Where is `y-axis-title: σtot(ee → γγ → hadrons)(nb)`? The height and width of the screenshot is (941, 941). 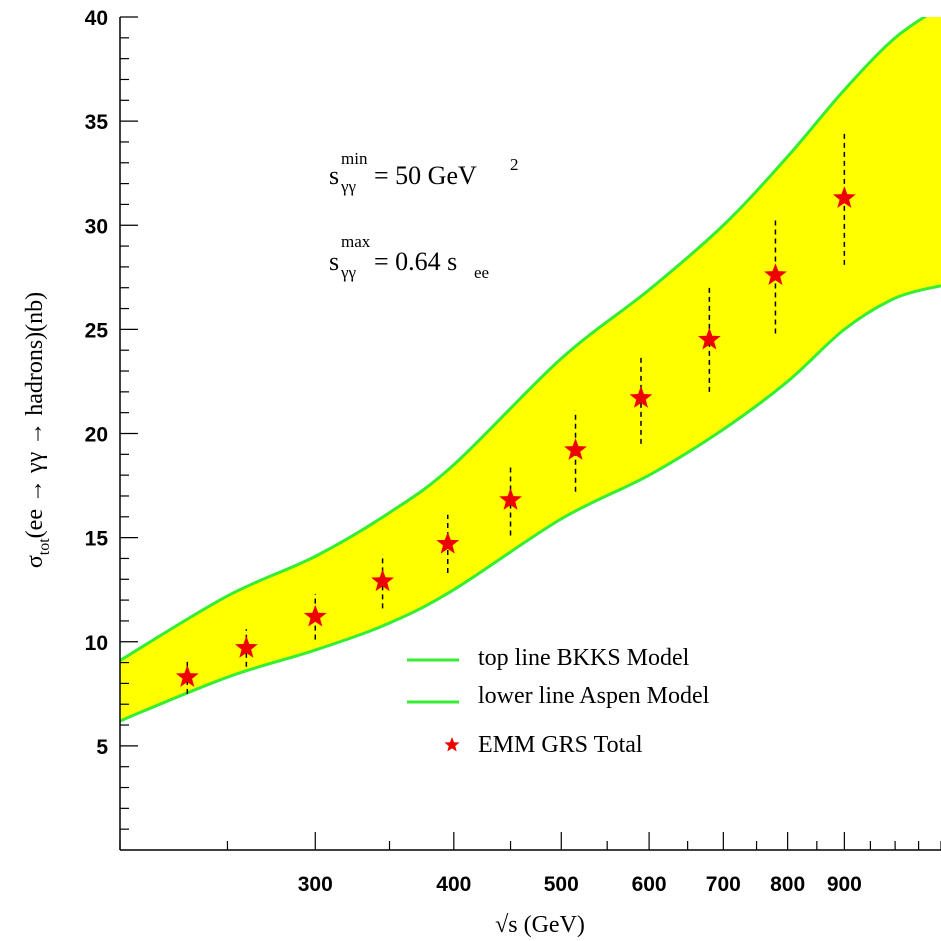
y-axis-title: σtot(ee → γγ → hadrons)(nb) is located at coordinates (37, 430).